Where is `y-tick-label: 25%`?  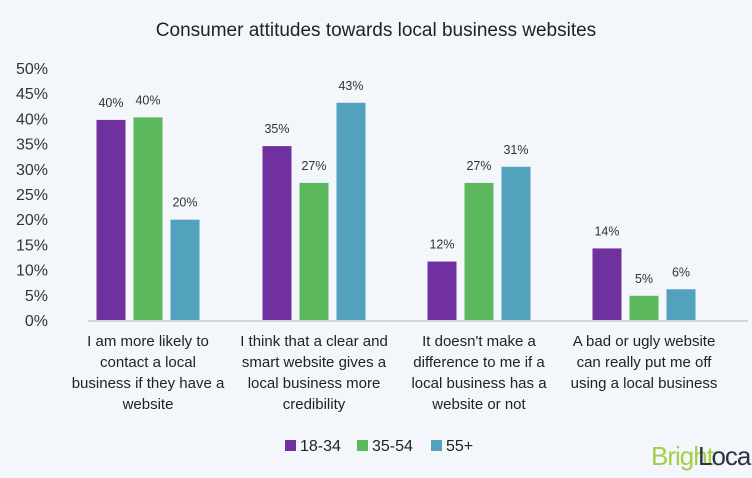 y-tick-label: 25% is located at coordinates (32, 195).